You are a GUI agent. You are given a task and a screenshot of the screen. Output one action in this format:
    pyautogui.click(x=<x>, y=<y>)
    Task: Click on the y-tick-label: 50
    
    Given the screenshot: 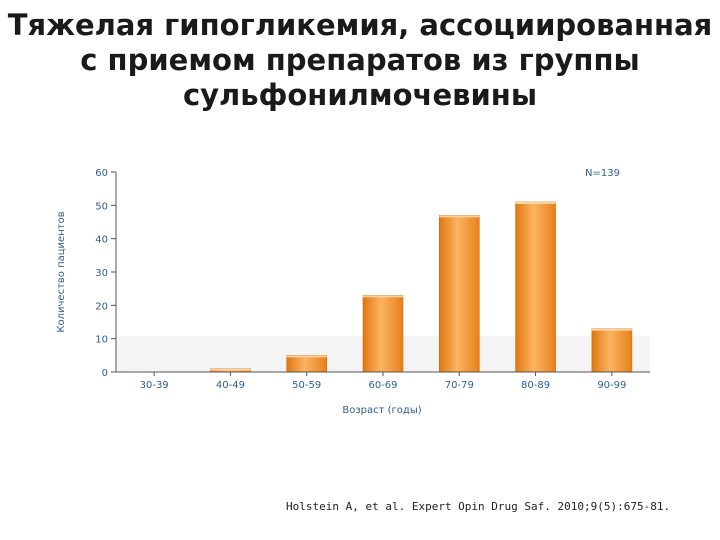 What is the action you would take?
    pyautogui.click(x=101, y=206)
    